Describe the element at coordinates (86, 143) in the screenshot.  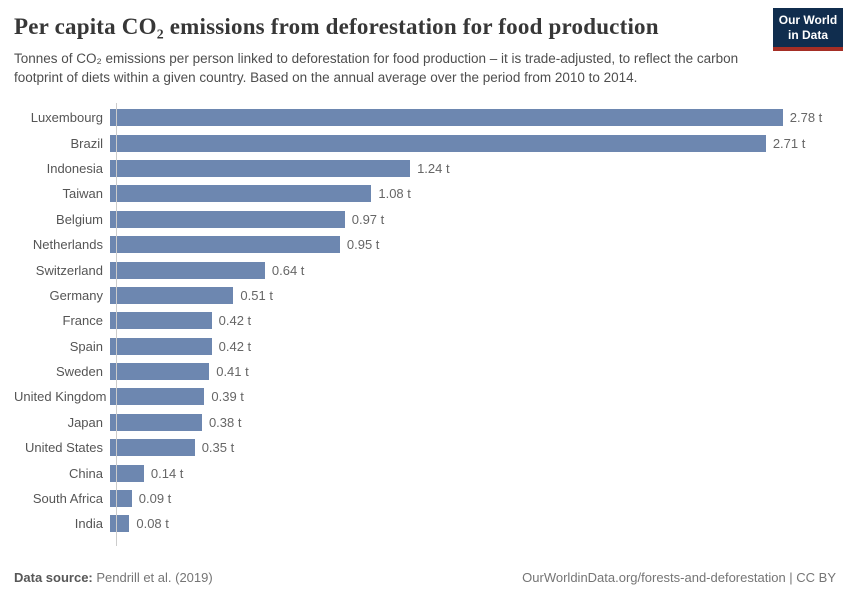
I see `category-label: Brazil` at that location.